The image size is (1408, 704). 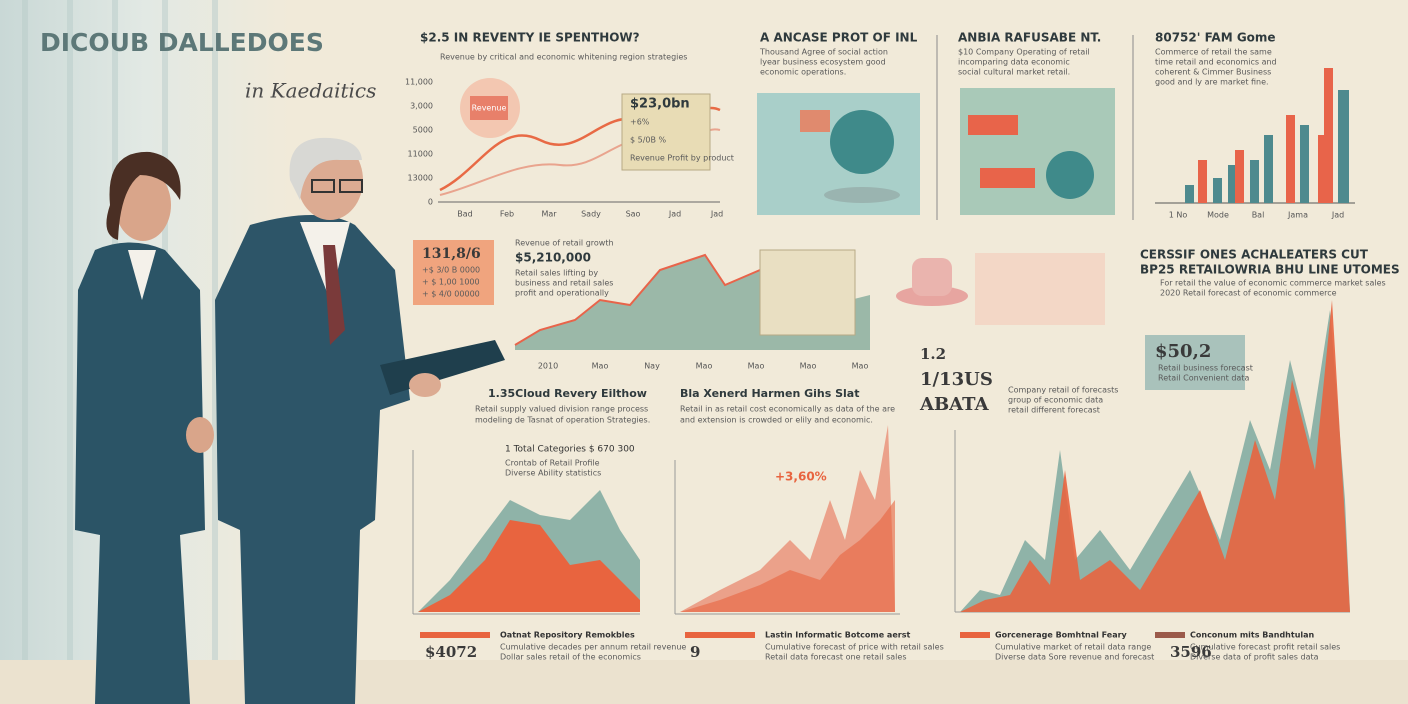 I want to click on panel-body: $10 Company Operating of retail, so click(x=1024, y=52).